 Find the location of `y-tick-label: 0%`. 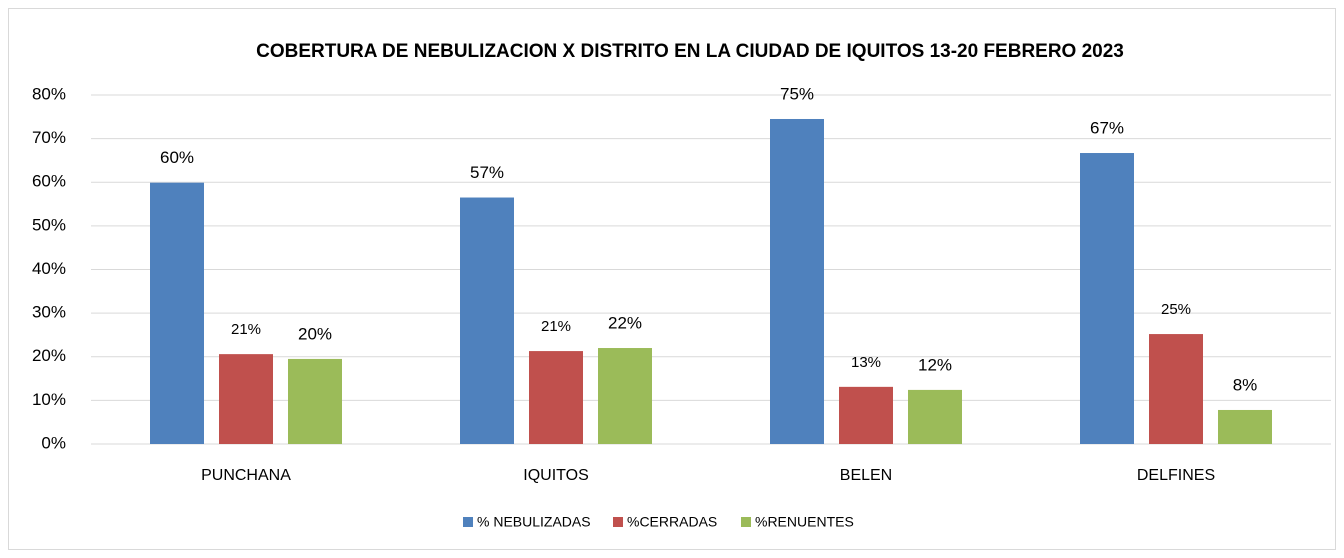

y-tick-label: 0% is located at coordinates (53, 442).